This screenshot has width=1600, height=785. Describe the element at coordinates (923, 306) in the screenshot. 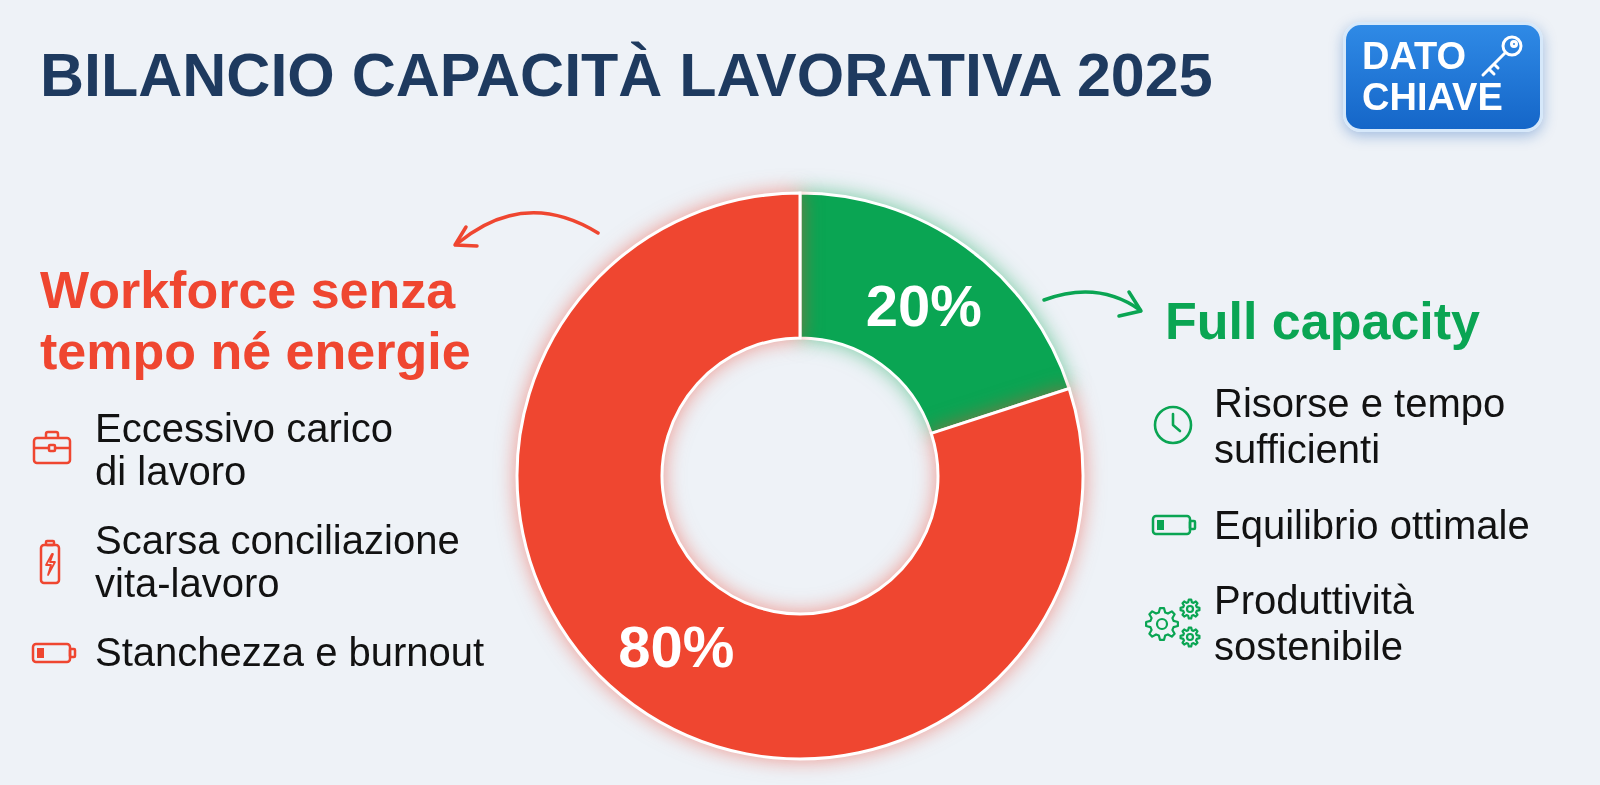

I see `data-label: 20%` at that location.